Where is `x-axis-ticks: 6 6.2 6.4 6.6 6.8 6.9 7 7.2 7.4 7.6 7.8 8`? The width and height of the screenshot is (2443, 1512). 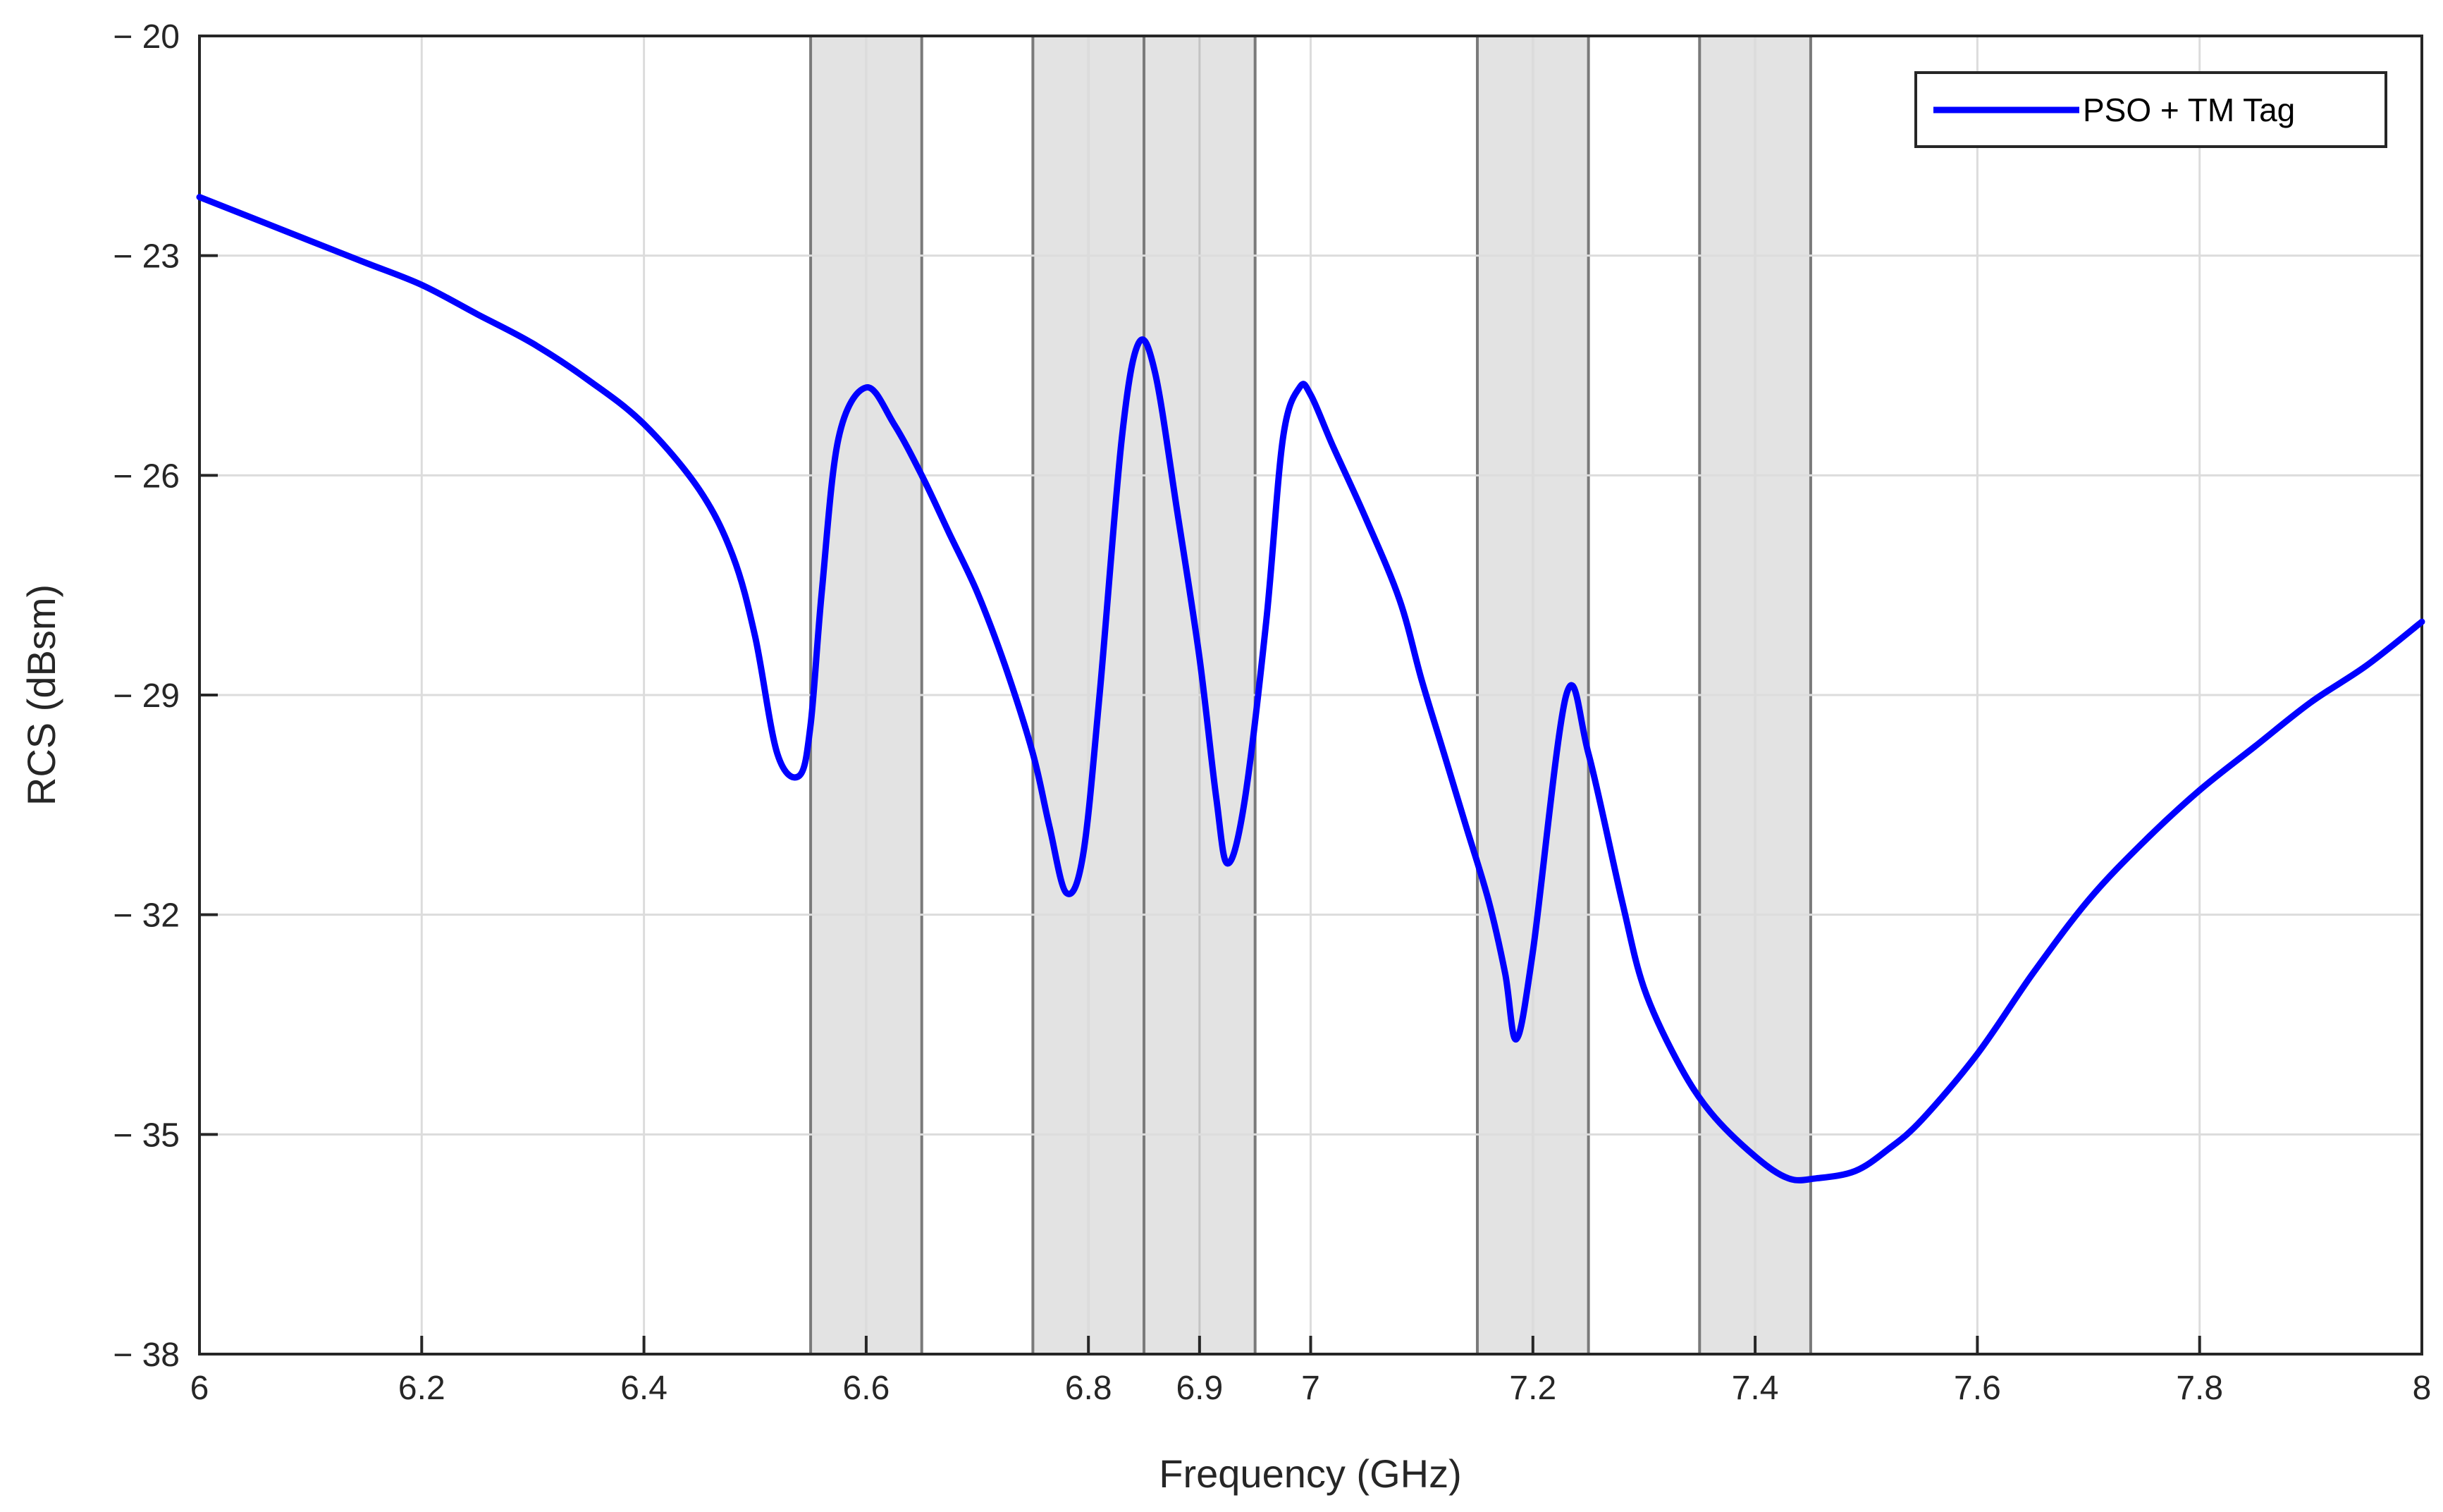
x-axis-ticks: 6 6.2 6.4 6.6 6.8 6.9 7 7.2 7.4 7.6 7.8 8 is located at coordinates (1311, 1371).